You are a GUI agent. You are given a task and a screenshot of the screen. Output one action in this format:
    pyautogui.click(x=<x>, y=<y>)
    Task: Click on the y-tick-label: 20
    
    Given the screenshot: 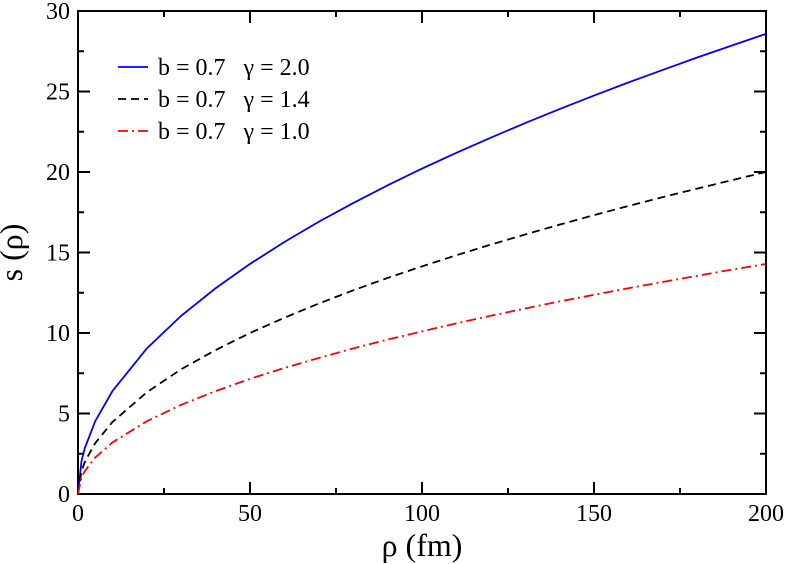 What is the action you would take?
    pyautogui.click(x=58, y=173)
    